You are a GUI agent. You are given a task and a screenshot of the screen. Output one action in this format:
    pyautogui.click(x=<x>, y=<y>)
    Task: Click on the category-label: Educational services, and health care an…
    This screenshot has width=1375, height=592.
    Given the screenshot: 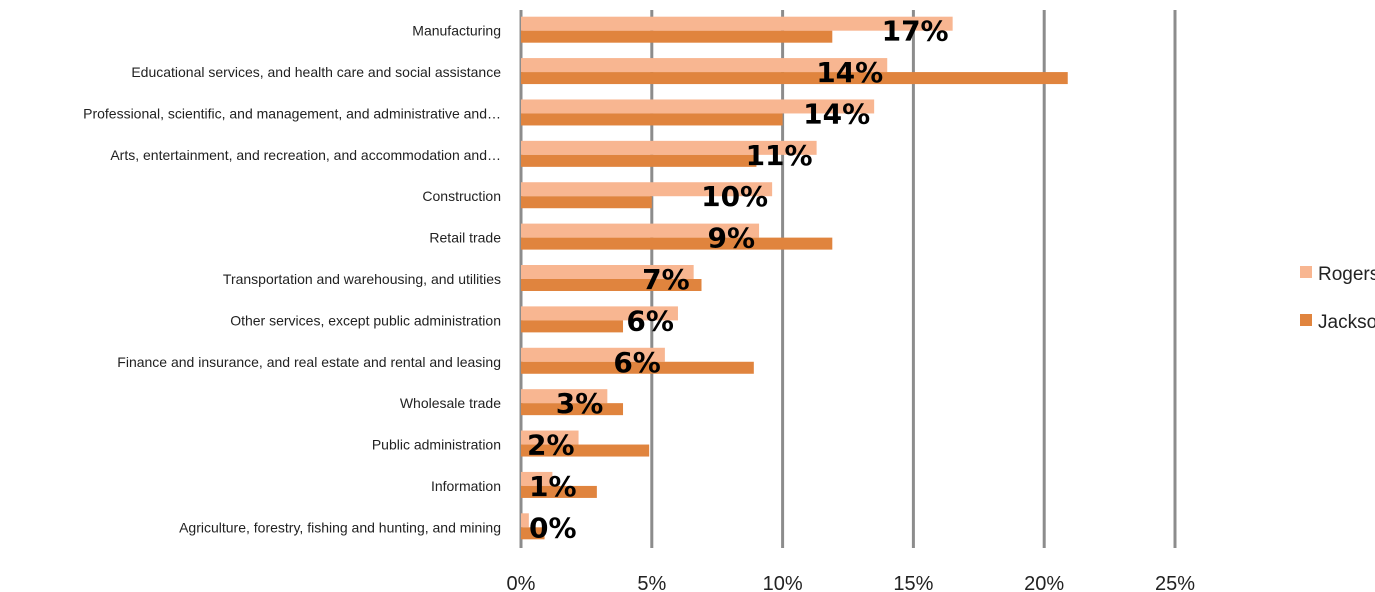 What is the action you would take?
    pyautogui.click(x=316, y=72)
    